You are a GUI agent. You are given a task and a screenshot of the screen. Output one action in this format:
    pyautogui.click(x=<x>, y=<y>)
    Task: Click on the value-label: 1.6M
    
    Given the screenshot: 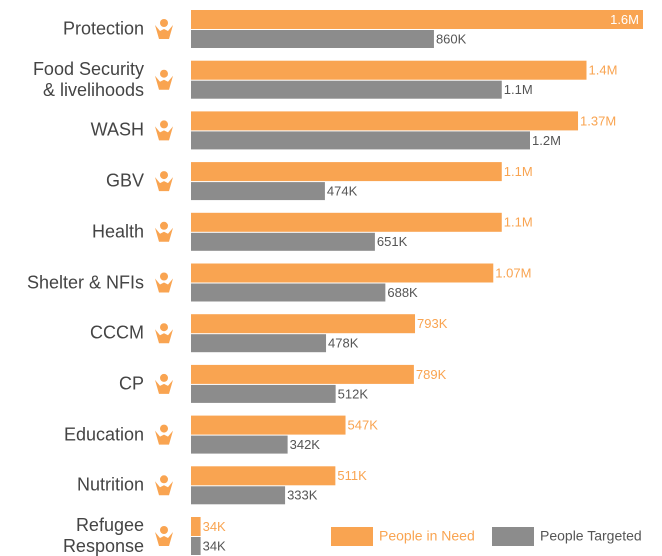 What is the action you would take?
    pyautogui.click(x=624, y=19)
    